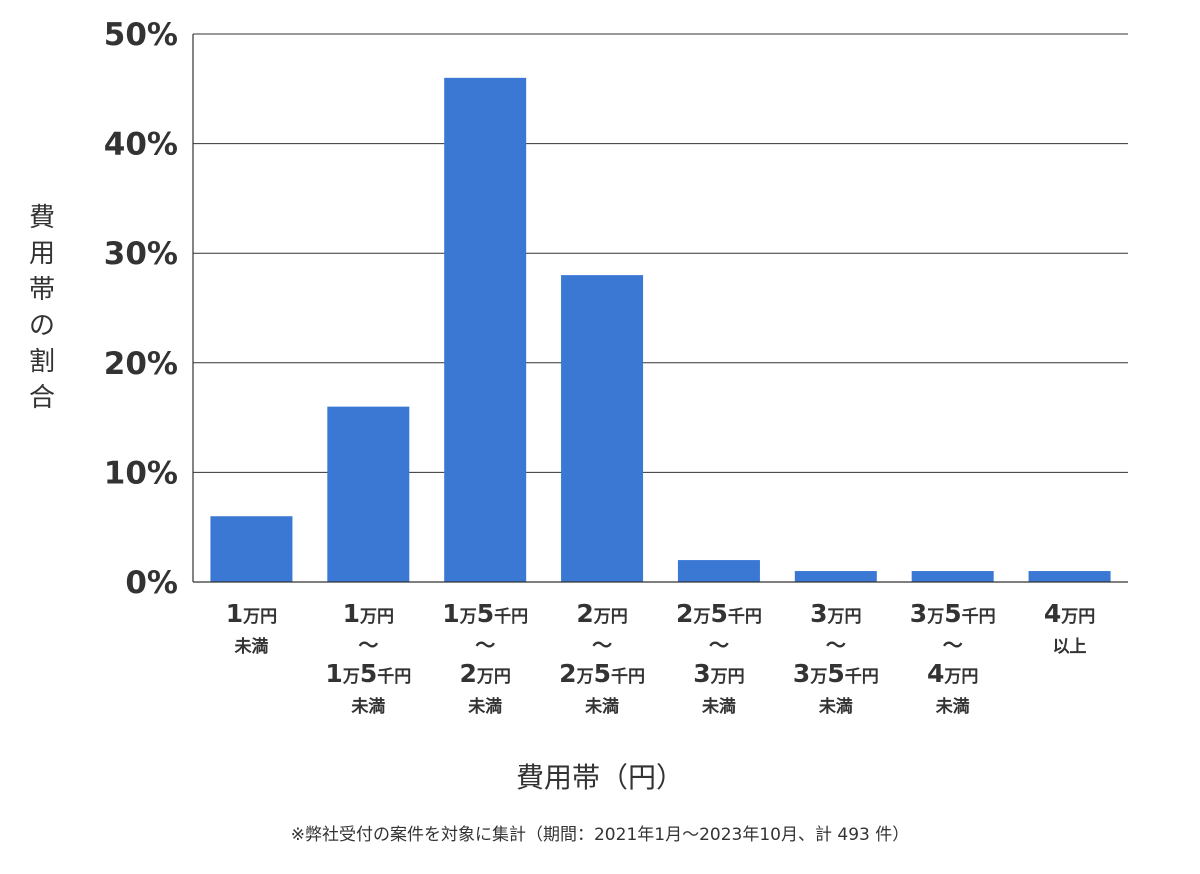 The width and height of the screenshot is (1200, 874). I want to click on y-axis-label: 費用帯の割合, so click(41, 308).